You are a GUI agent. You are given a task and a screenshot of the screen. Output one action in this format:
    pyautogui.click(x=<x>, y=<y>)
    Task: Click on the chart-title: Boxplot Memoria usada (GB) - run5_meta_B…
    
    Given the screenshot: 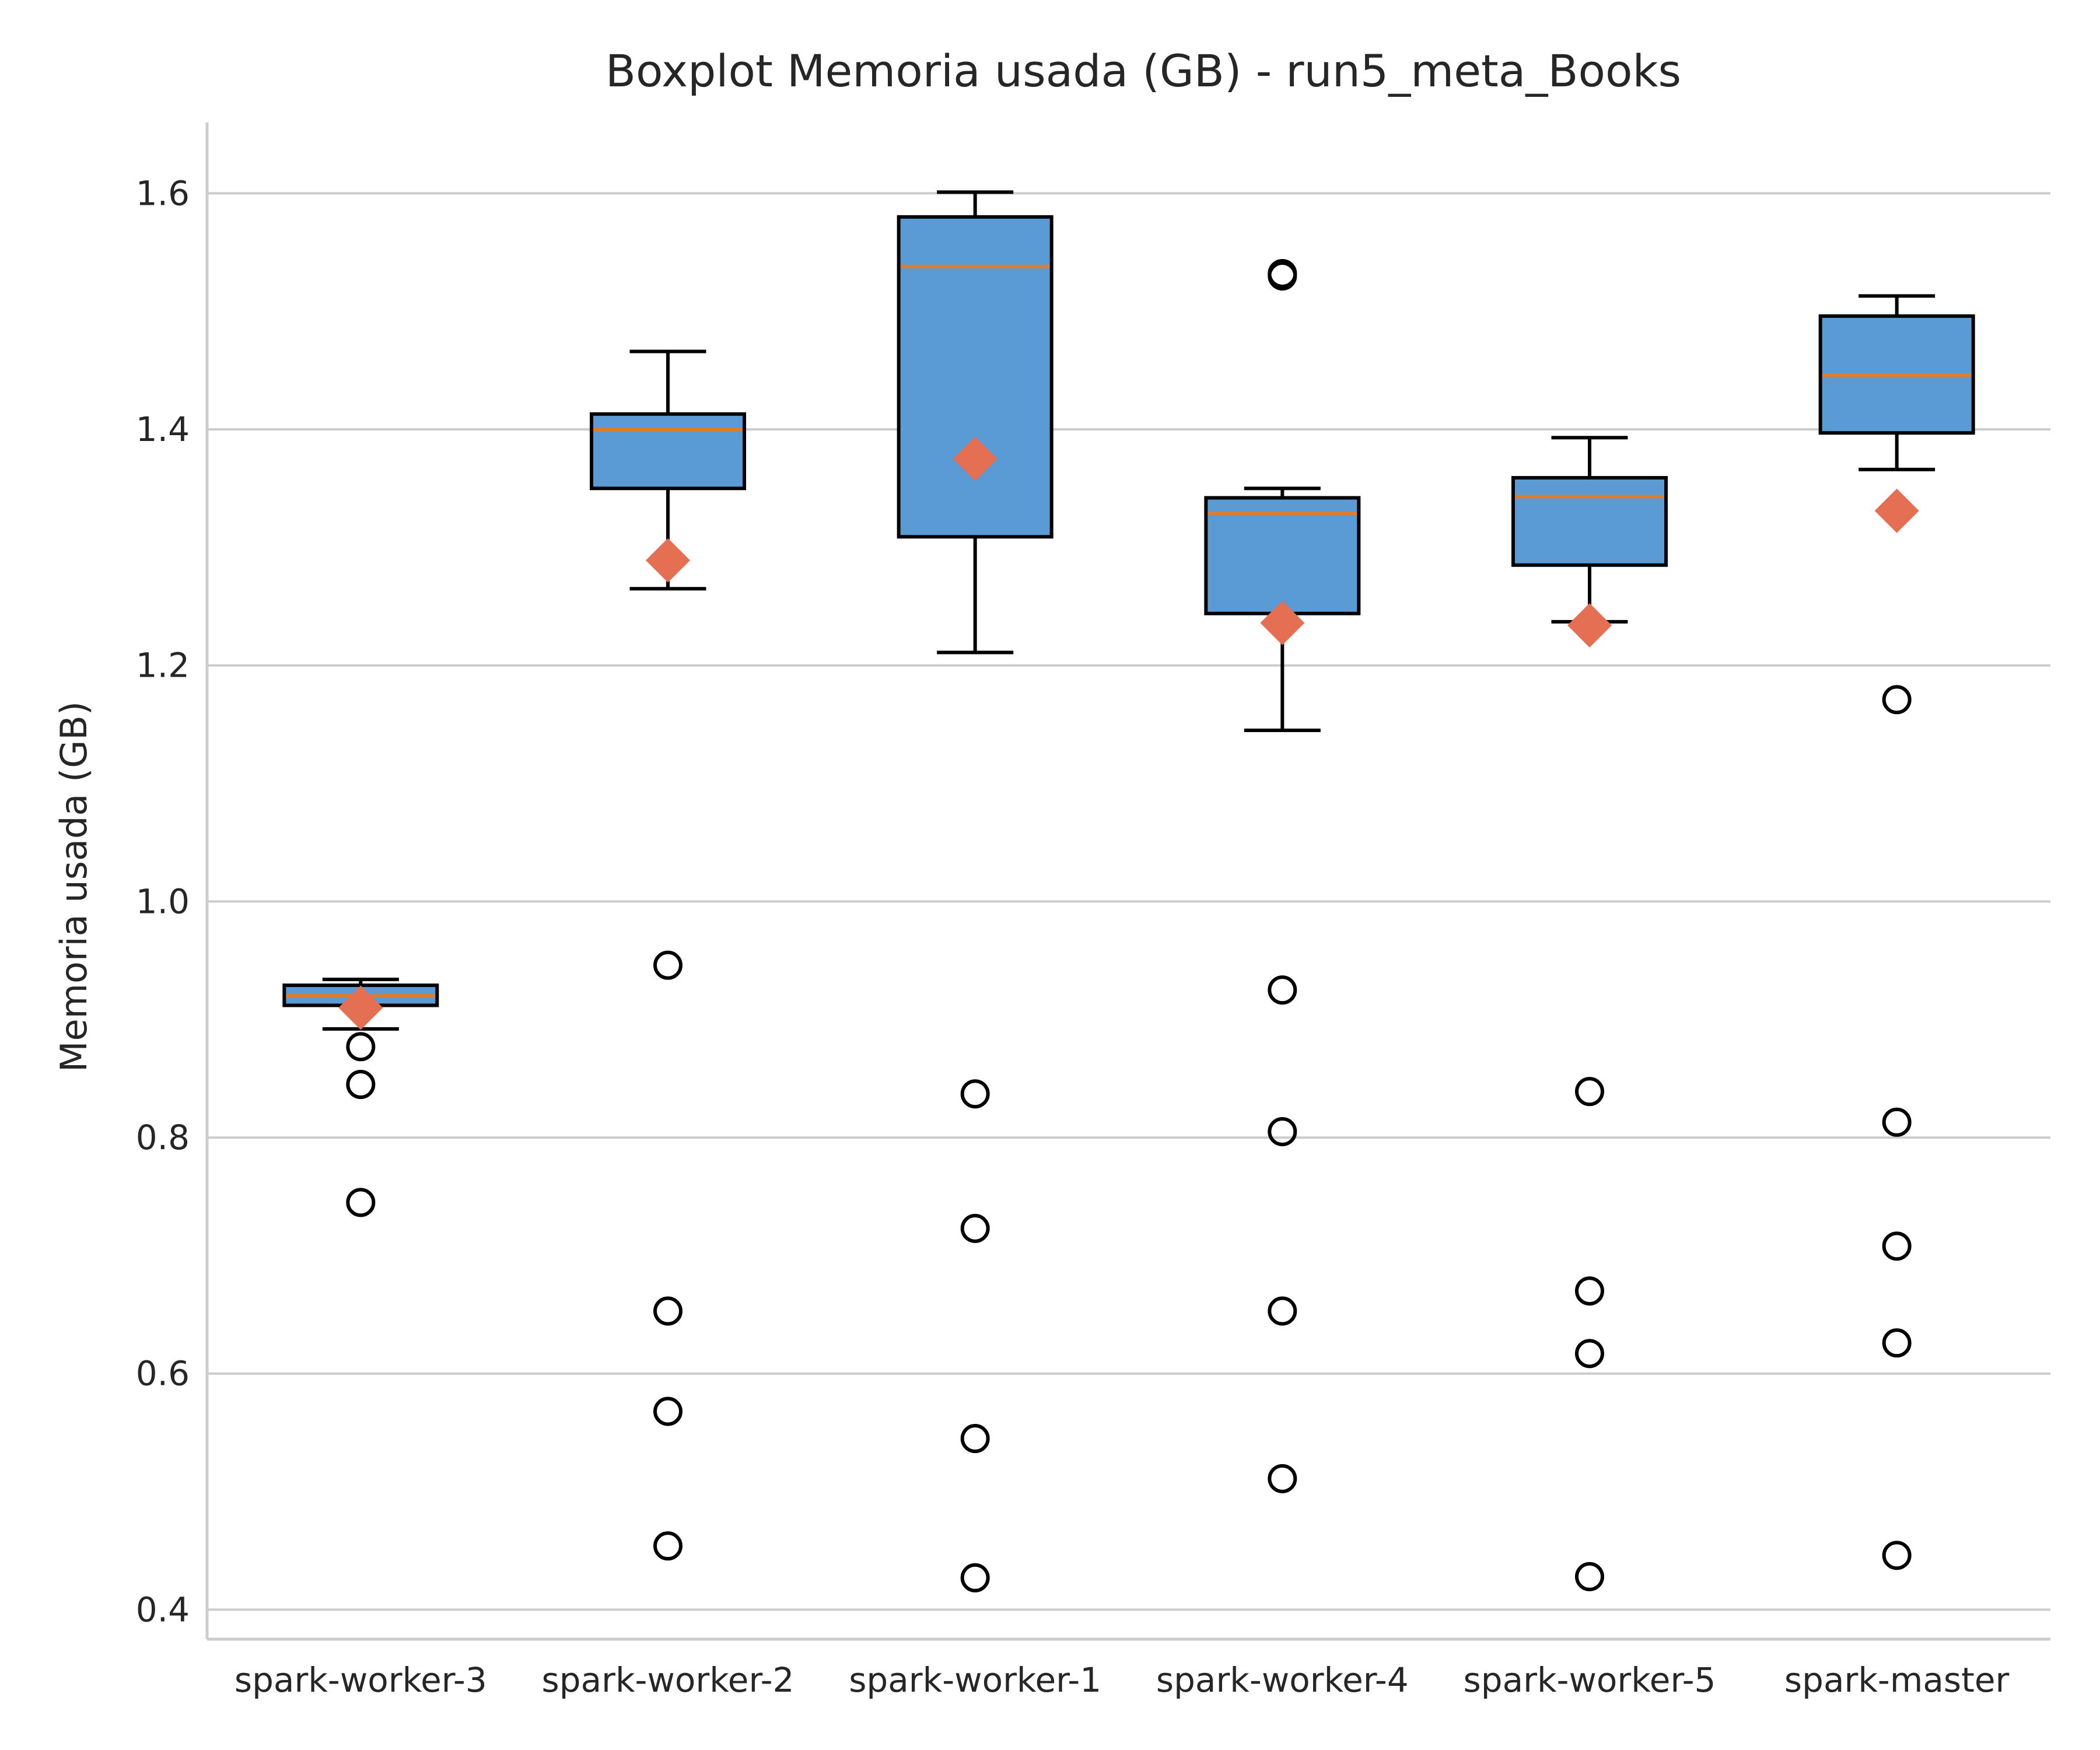 What is the action you would take?
    pyautogui.click(x=1143, y=71)
    